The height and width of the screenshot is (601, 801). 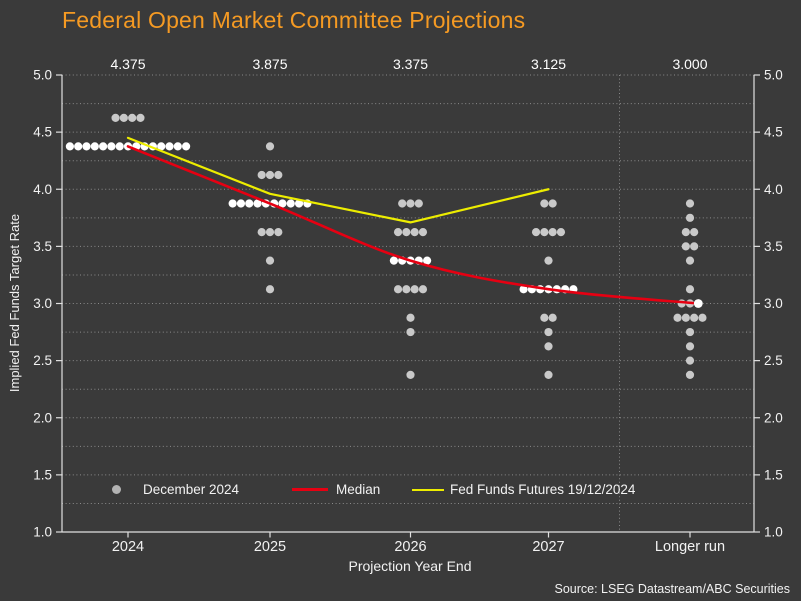 I want to click on y-tick-label-right: 5.0, so click(x=773, y=75).